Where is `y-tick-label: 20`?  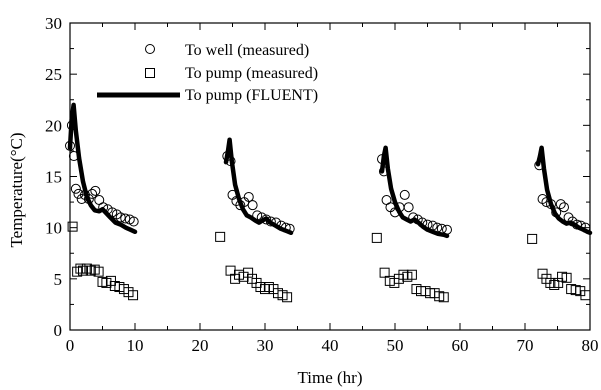
y-tick-label: 20 is located at coordinates (53, 125).